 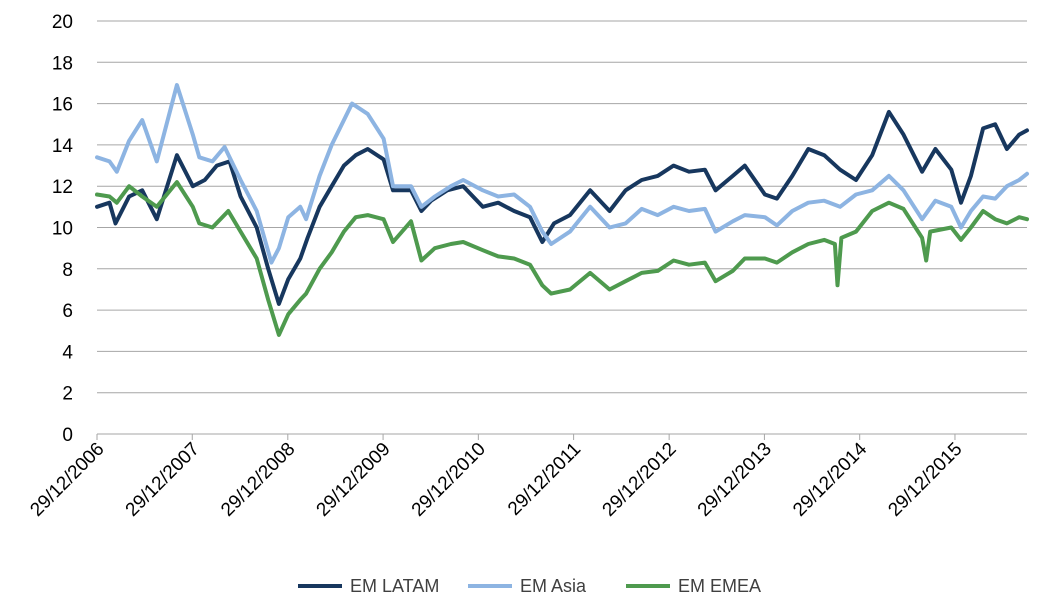 I want to click on x-tick-label: 29/12/2011, so click(x=544, y=479).